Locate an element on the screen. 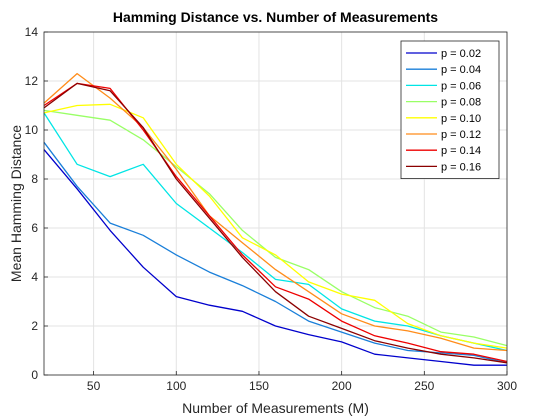  x-axis-ticks: 50 100 150 200 250 300 is located at coordinates (302, 382).